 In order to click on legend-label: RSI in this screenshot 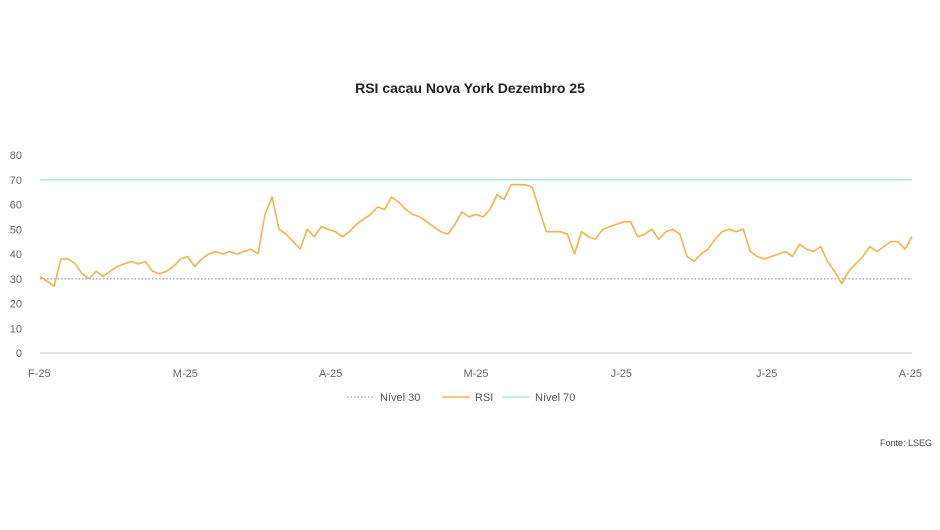, I will do `click(484, 398)`.